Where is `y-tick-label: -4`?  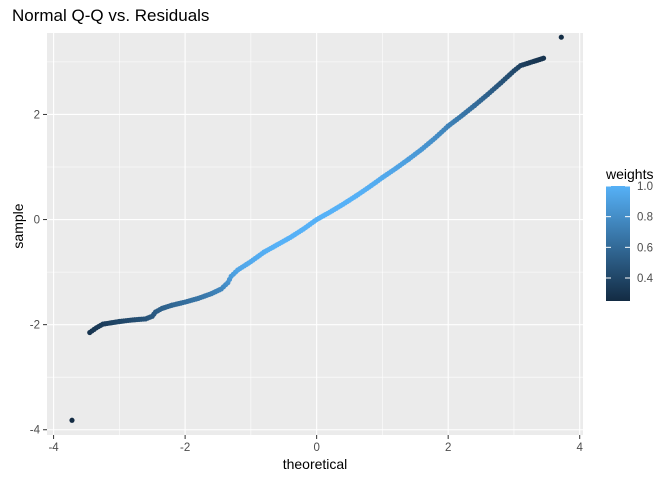
y-tick-label: -4 is located at coordinates (35, 431).